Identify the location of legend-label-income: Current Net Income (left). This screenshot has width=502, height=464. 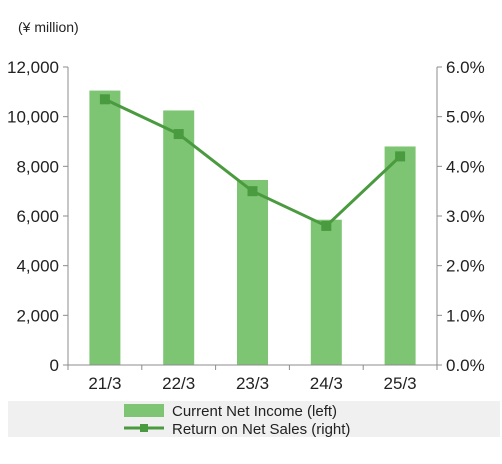
(254, 411).